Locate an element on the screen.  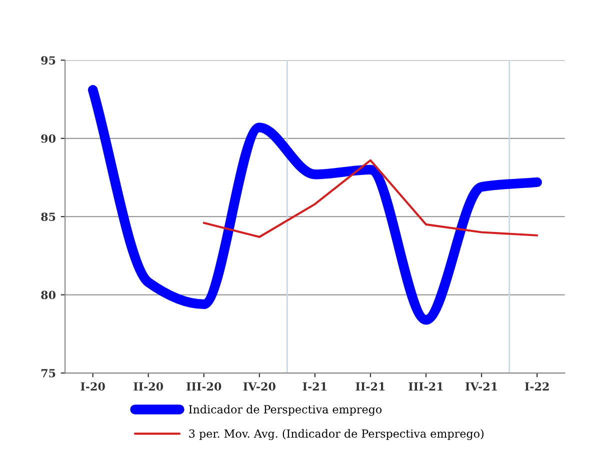
y-tick-label: 90 is located at coordinates (48, 138).